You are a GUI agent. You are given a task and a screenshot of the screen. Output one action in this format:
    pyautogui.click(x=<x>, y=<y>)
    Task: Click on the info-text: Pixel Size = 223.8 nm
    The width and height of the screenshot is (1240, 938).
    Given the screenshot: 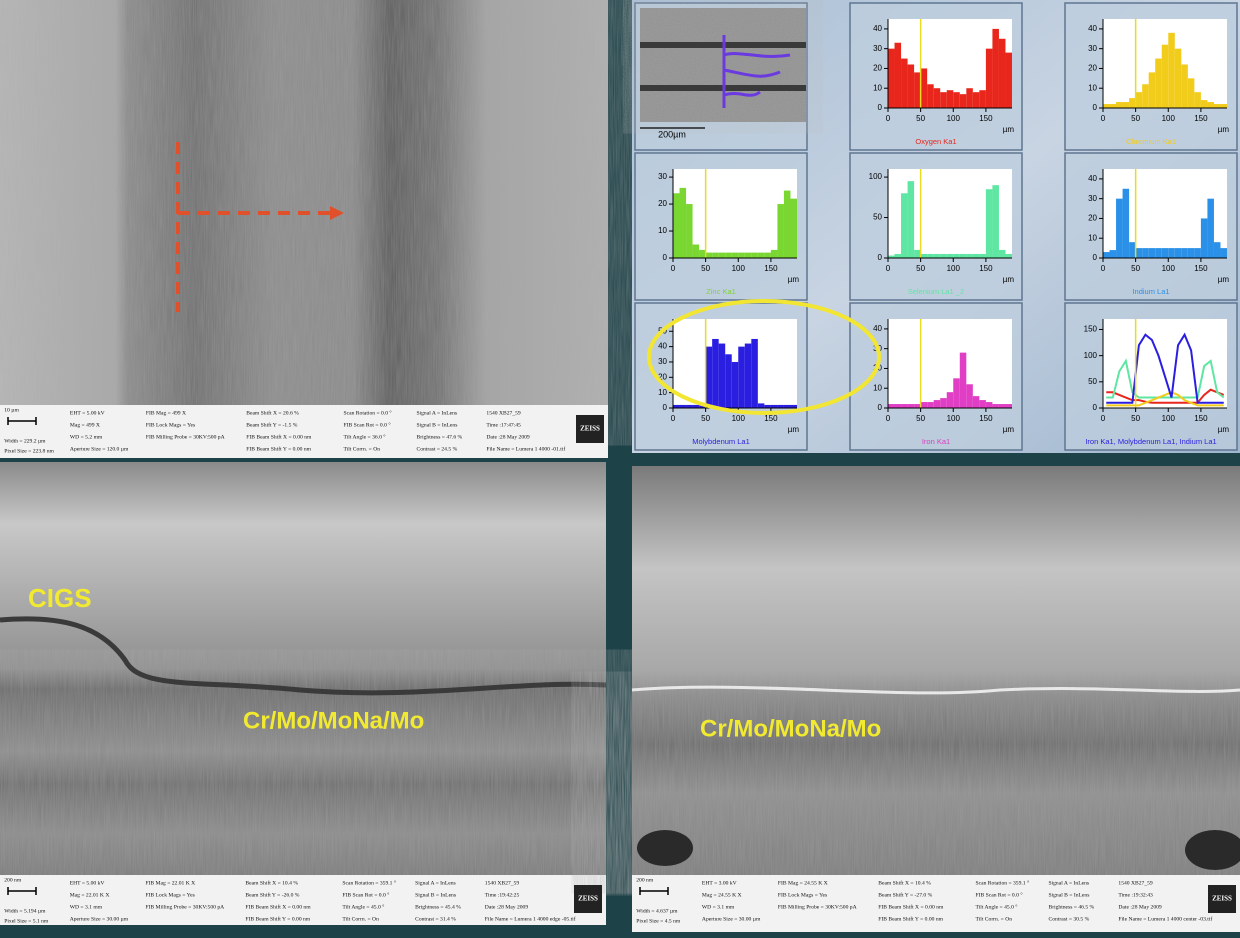 What is the action you would take?
    pyautogui.click(x=29, y=451)
    